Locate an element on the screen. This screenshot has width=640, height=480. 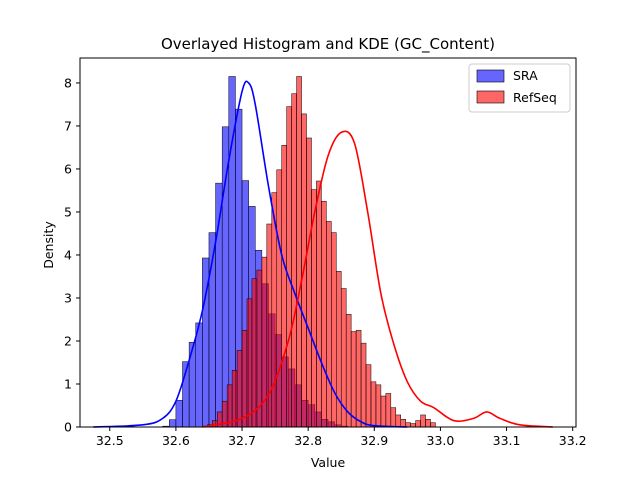
y-tick-label: 1 is located at coordinates (68, 383).